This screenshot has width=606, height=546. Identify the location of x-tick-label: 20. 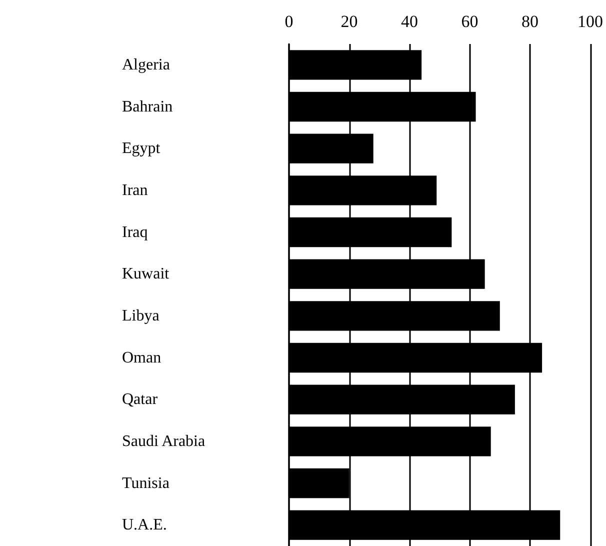
(349, 21).